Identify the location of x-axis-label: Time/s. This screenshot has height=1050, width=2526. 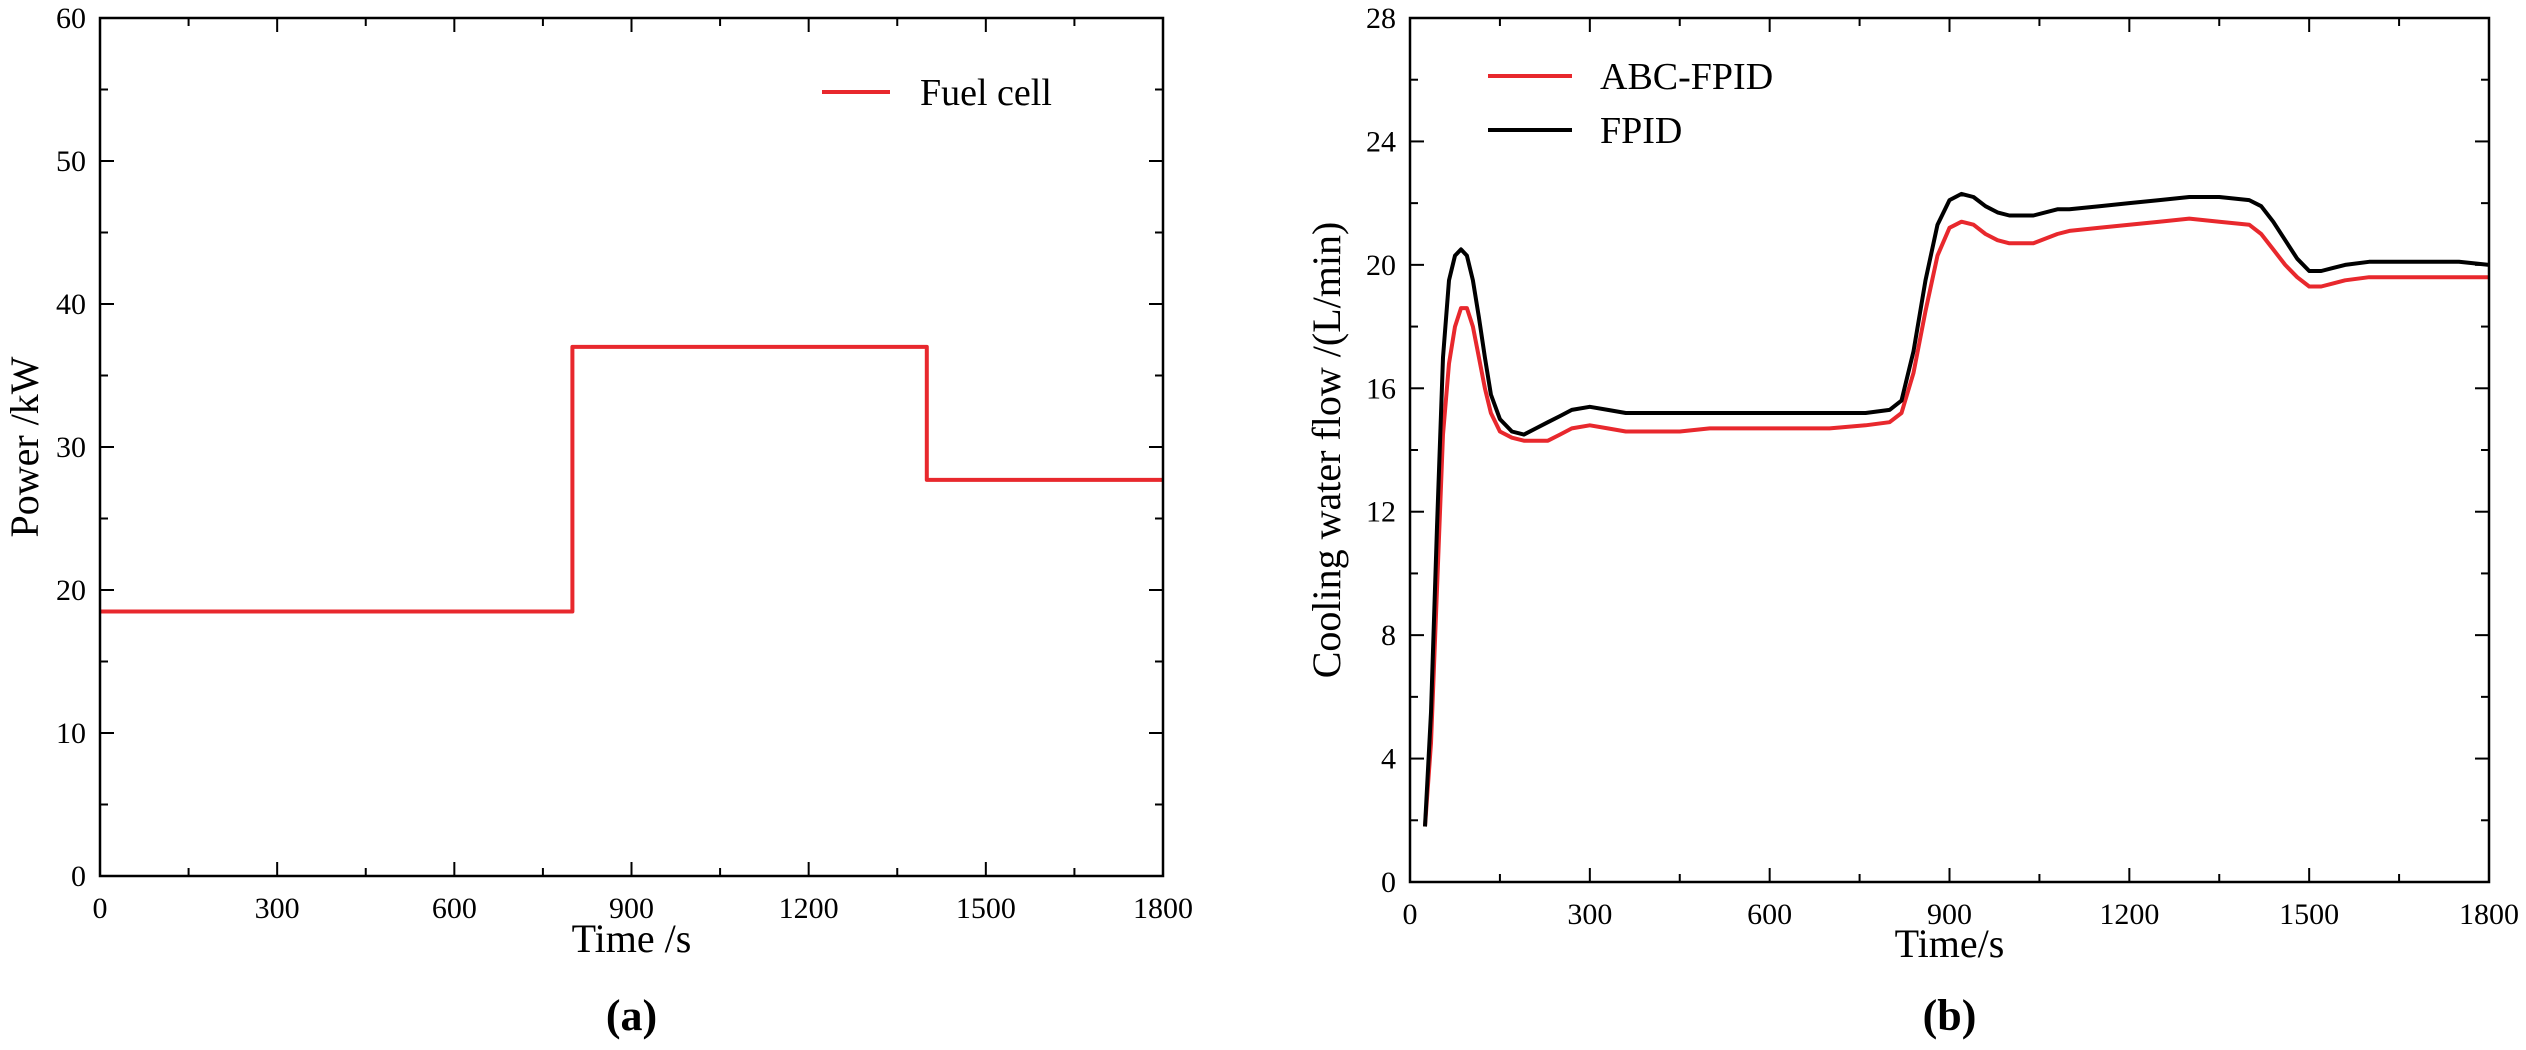
(1950, 943).